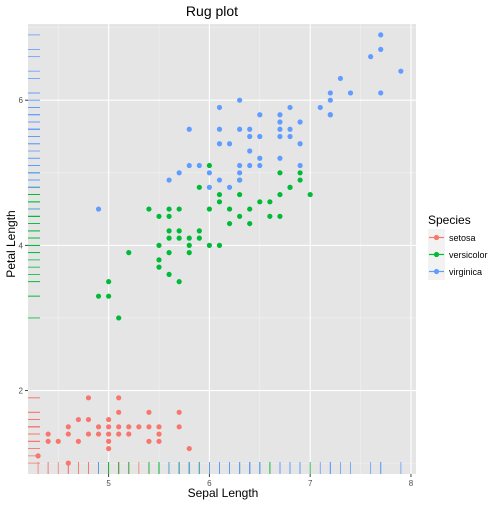 Image resolution: width=504 pixels, height=509 pixels. I want to click on y-tick-label: 4, so click(21, 245).